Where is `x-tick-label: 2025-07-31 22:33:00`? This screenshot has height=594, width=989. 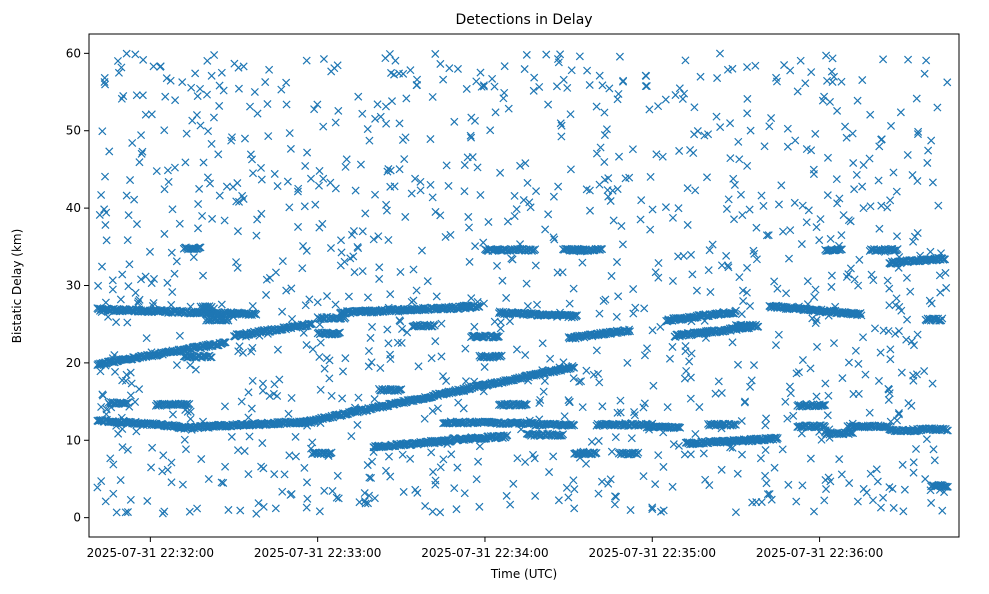
x-tick-label: 2025-07-31 22:33:00 is located at coordinates (317, 553).